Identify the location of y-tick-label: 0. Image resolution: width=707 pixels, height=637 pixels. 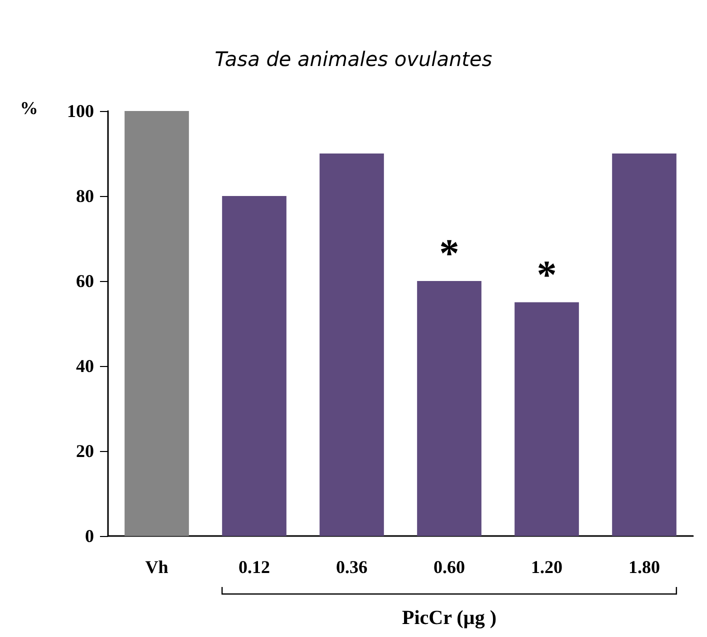
(89, 536).